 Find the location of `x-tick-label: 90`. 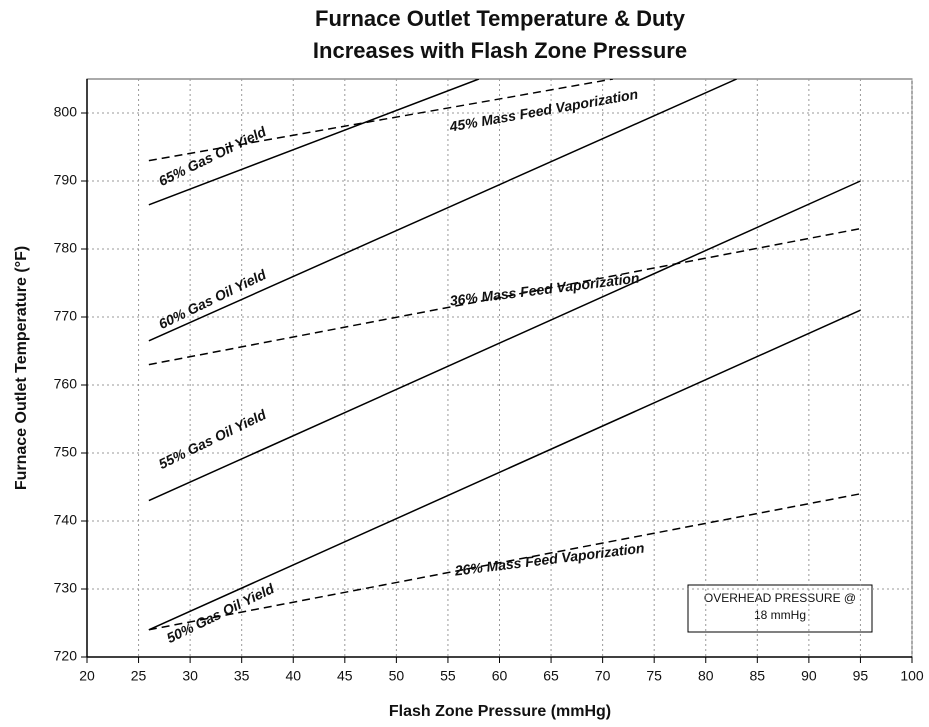

x-tick-label: 90 is located at coordinates (809, 676).